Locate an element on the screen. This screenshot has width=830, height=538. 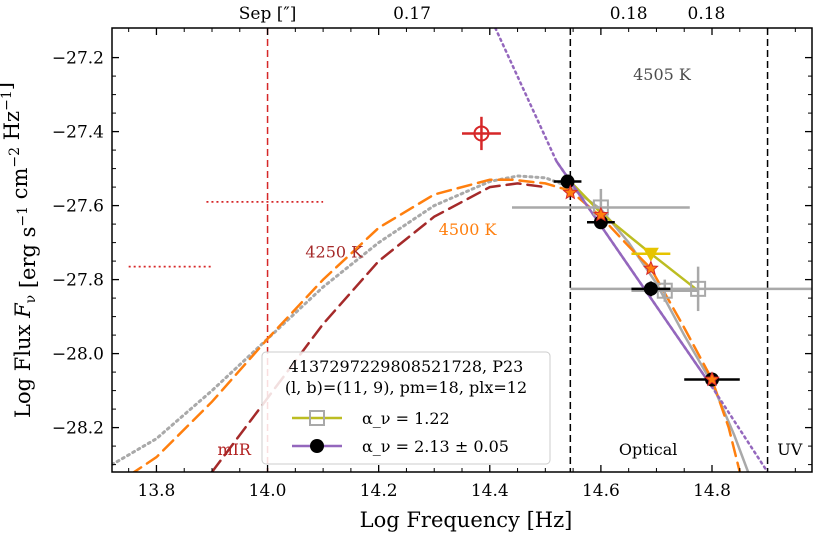
top-separation-label: 0.17 is located at coordinates (412, 14).